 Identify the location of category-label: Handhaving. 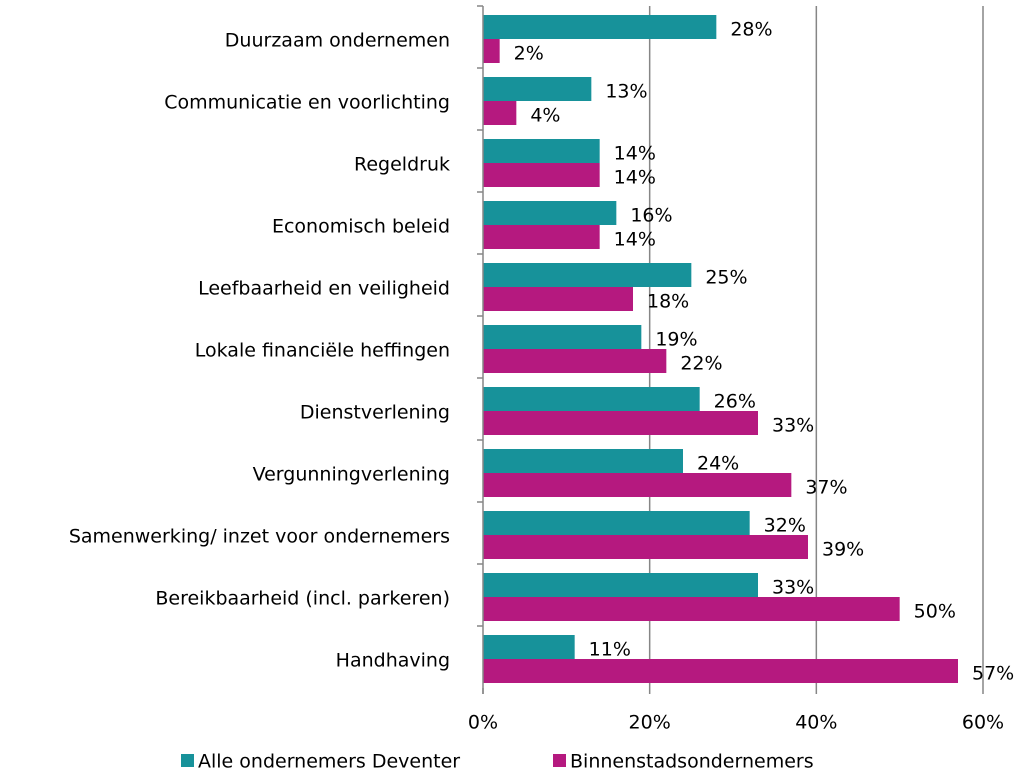
(393, 661).